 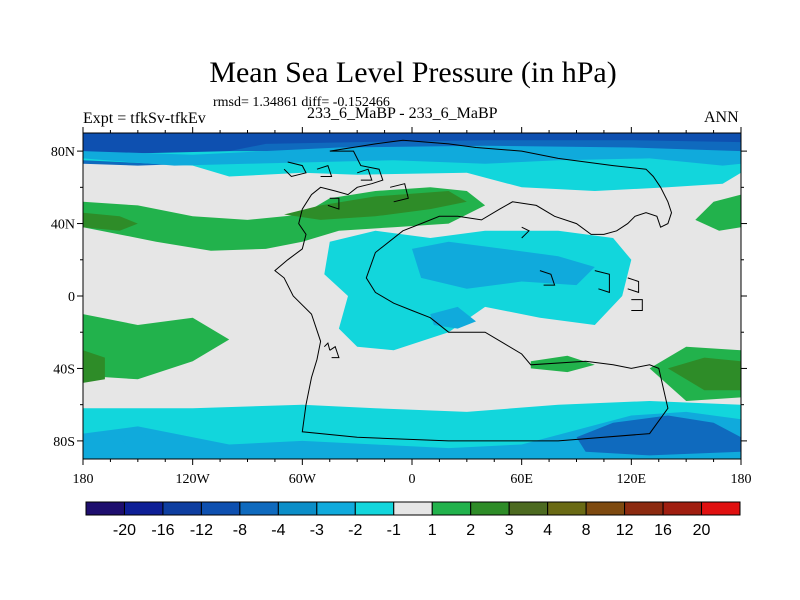 I want to click on colorbar-label-8: 1, so click(x=432, y=530).